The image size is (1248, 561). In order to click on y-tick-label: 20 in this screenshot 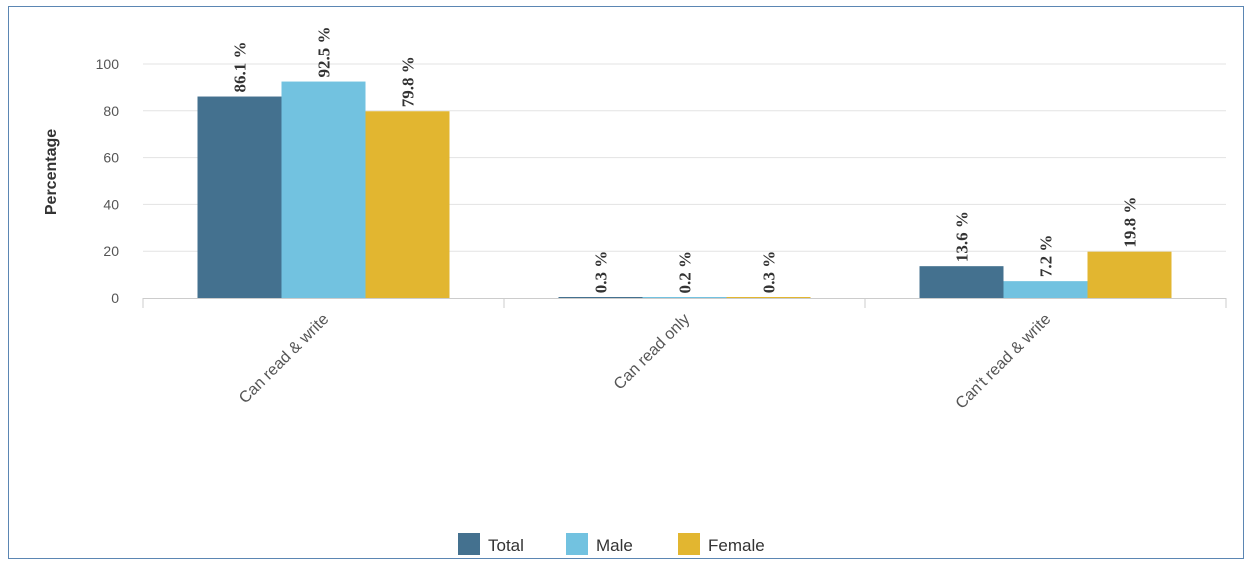, I will do `click(111, 251)`.